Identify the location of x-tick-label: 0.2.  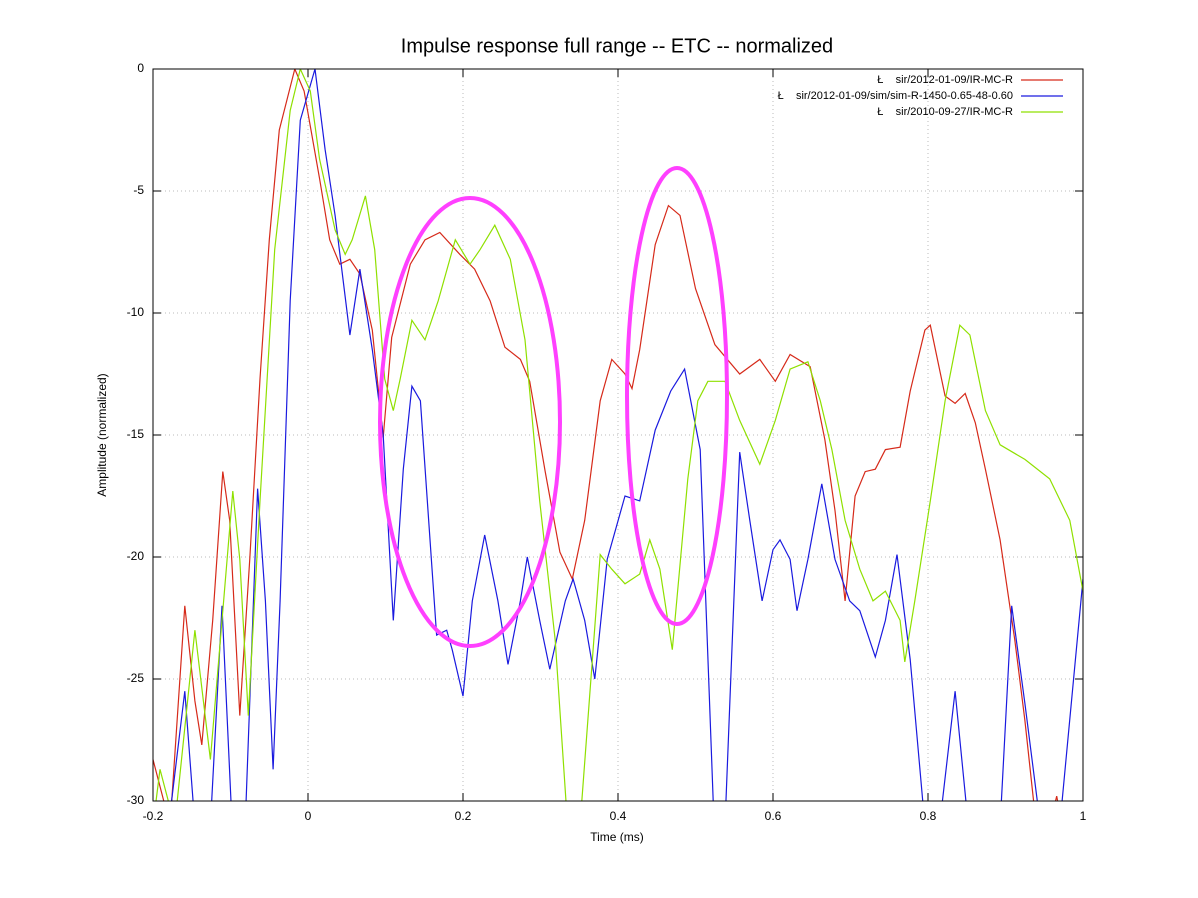
(463, 816).